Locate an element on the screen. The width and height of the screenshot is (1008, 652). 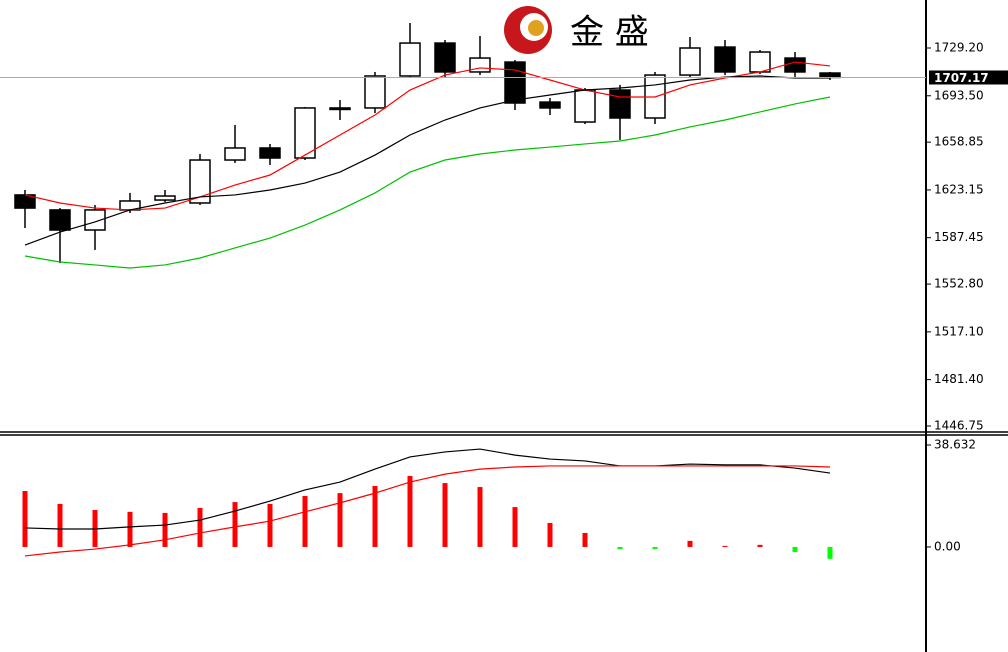
y-tick-label: 1481.40 is located at coordinates (959, 379).